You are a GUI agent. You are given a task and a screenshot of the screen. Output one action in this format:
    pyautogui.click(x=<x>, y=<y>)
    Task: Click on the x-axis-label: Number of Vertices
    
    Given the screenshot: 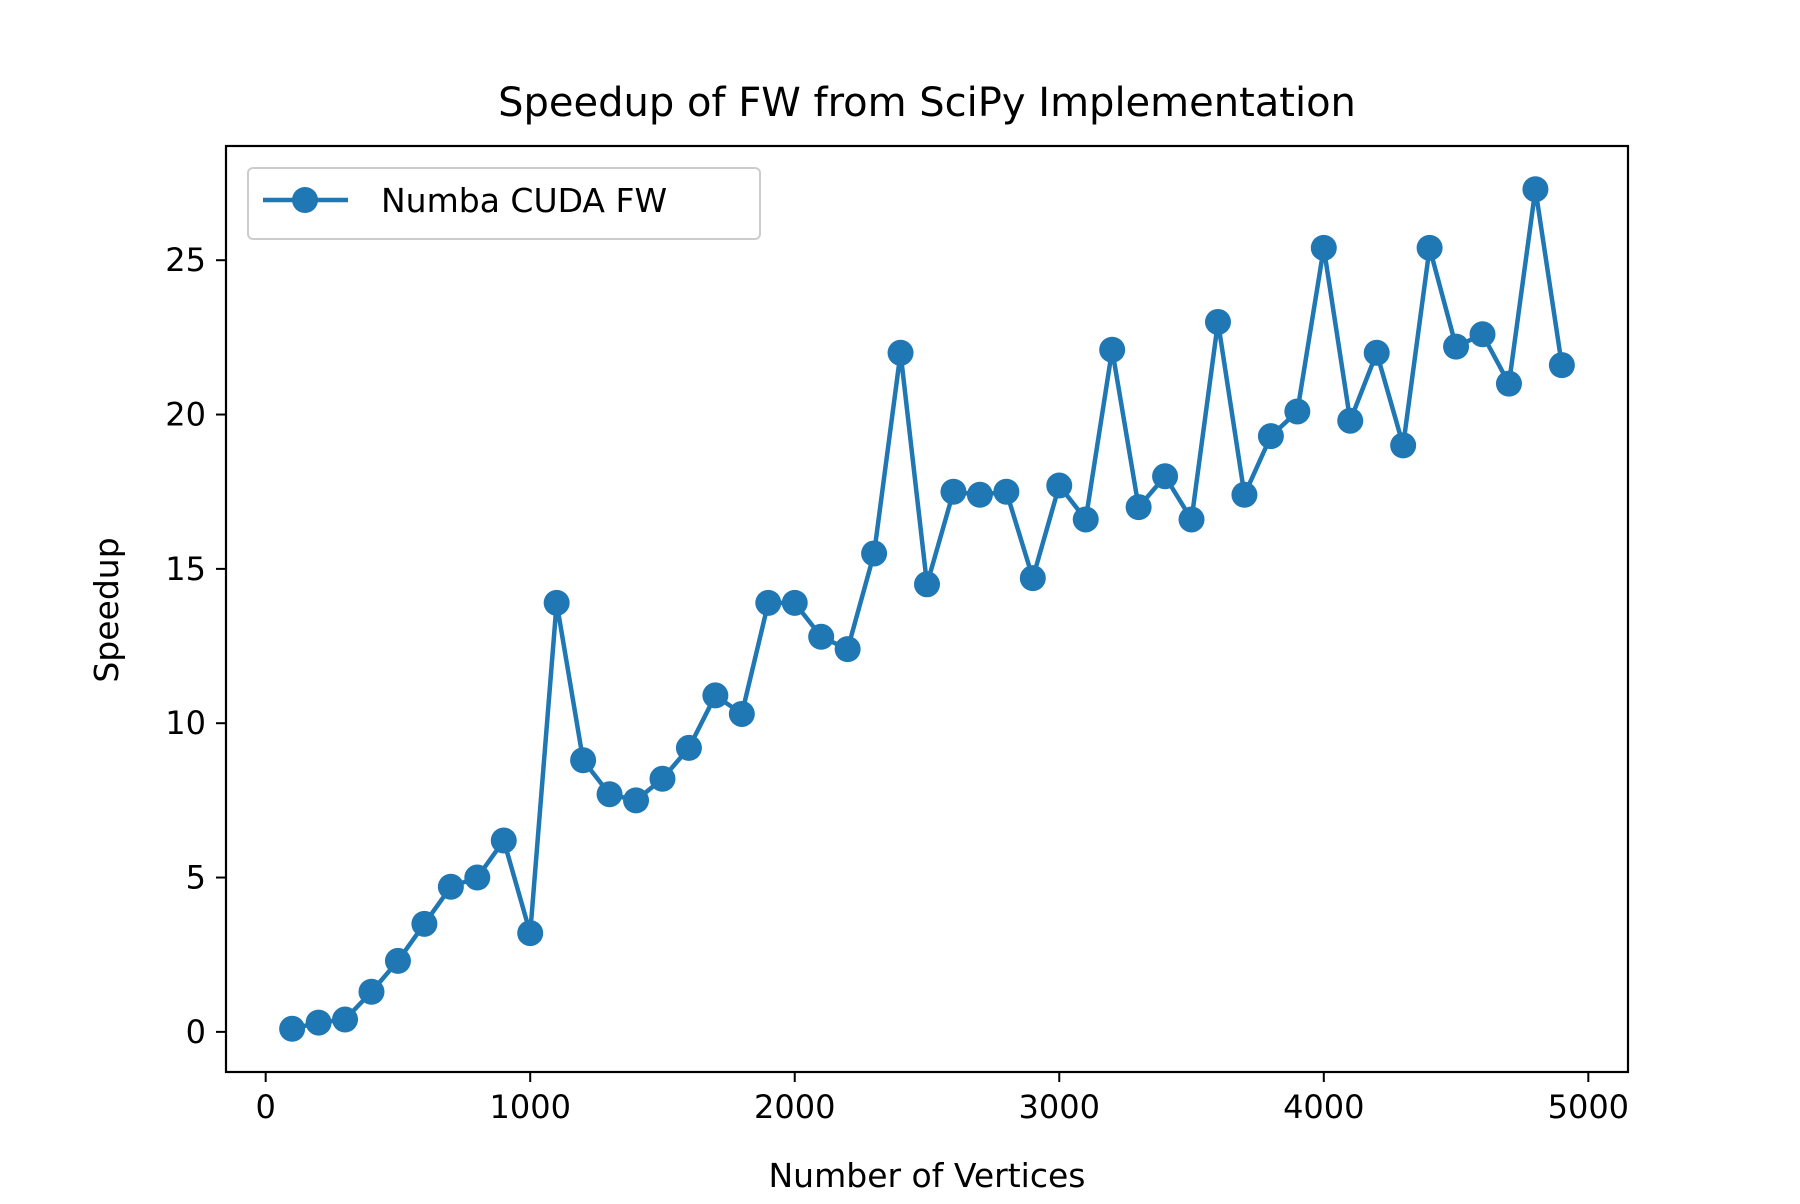 What is the action you would take?
    pyautogui.click(x=927, y=1175)
    